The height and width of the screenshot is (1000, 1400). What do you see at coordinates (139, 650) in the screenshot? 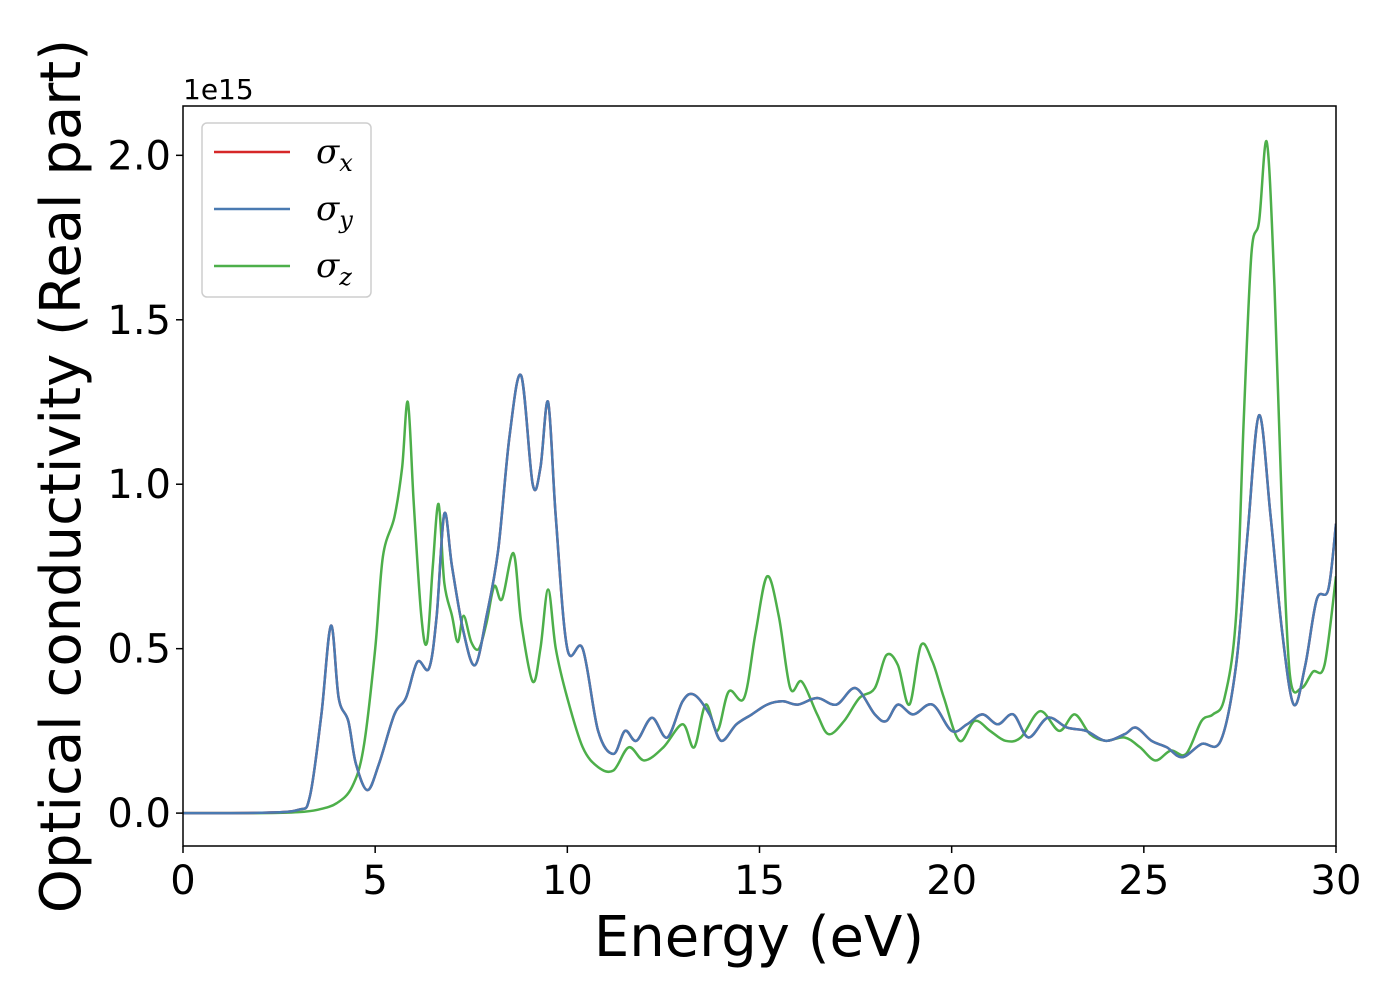
I see `y-tick-label: 0.5` at bounding box center [139, 650].